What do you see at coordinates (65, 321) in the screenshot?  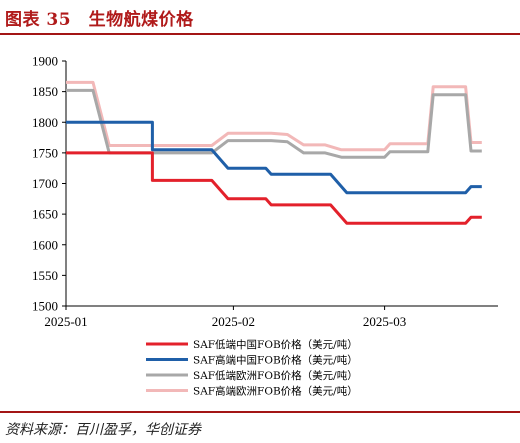 I see `x-tick-label: 2025-01` at bounding box center [65, 321].